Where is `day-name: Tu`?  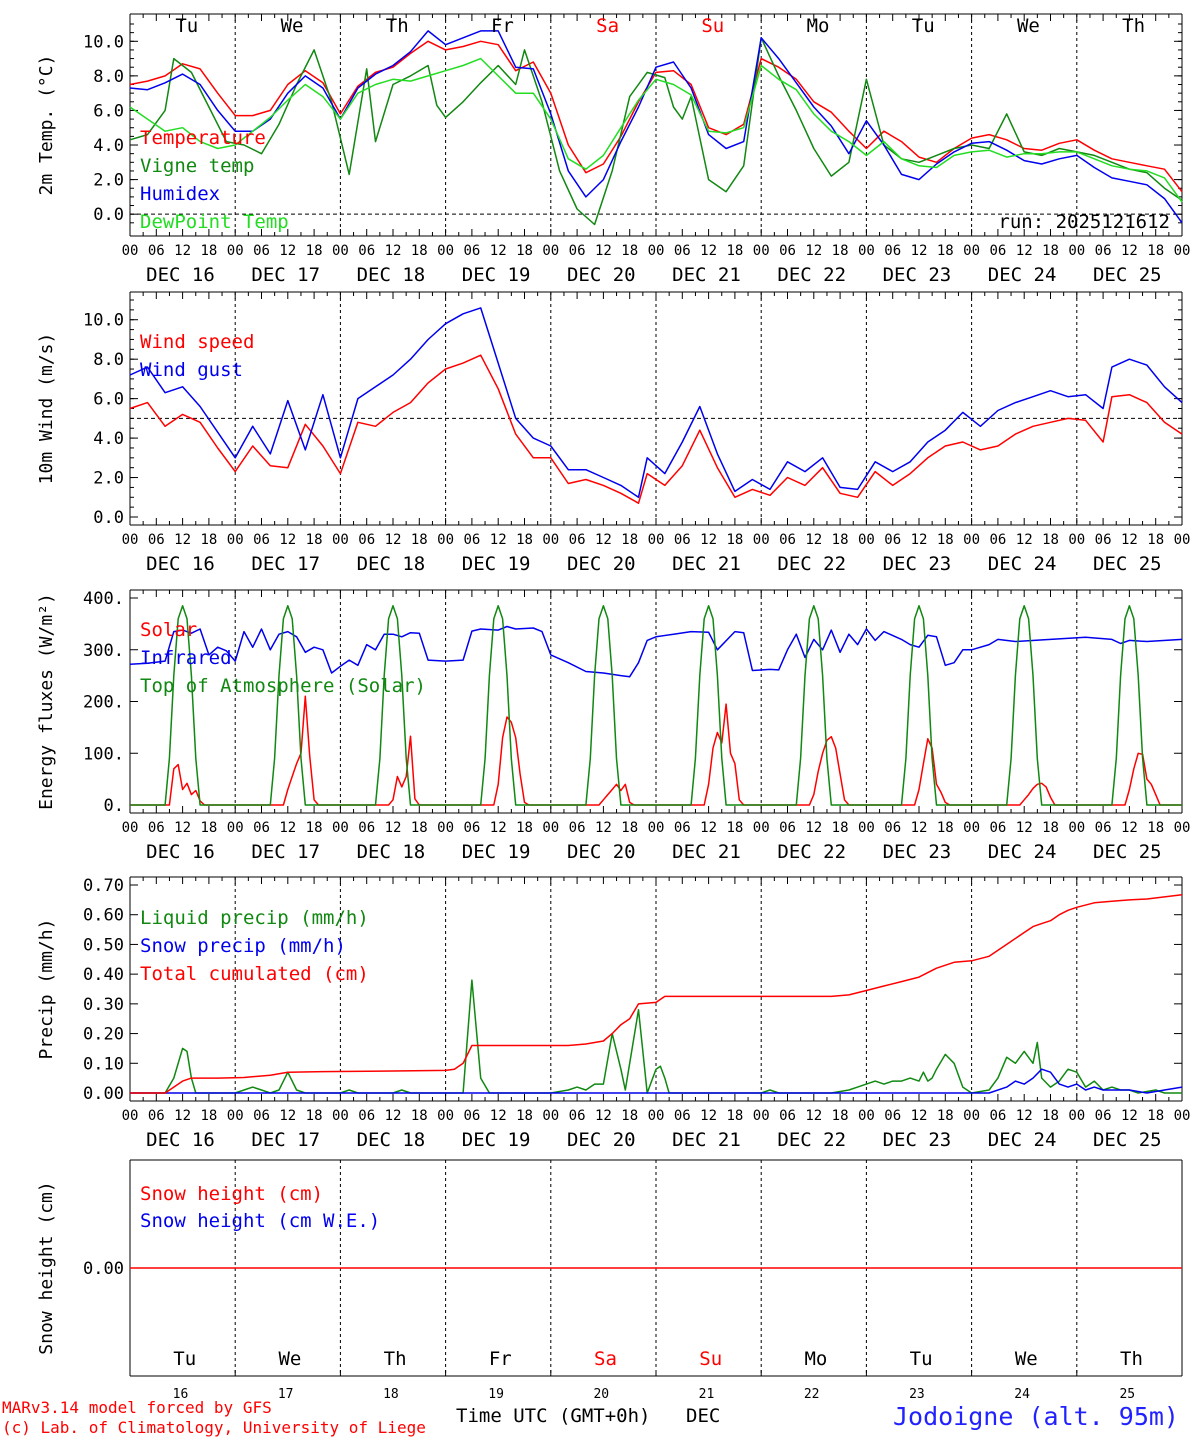 day-name: Tu is located at coordinates (186, 26).